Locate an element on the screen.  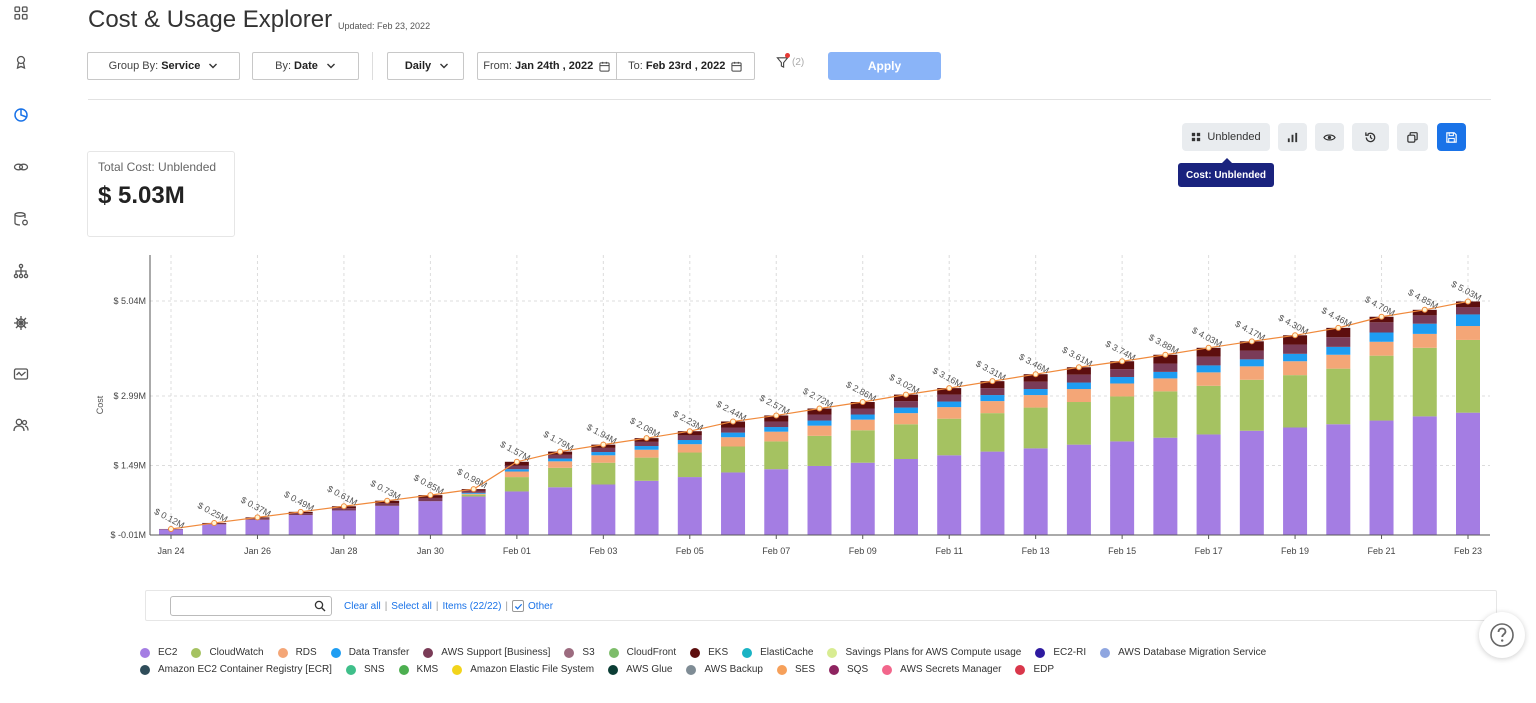
legend-item: ElastiCache is located at coordinates (777, 652).